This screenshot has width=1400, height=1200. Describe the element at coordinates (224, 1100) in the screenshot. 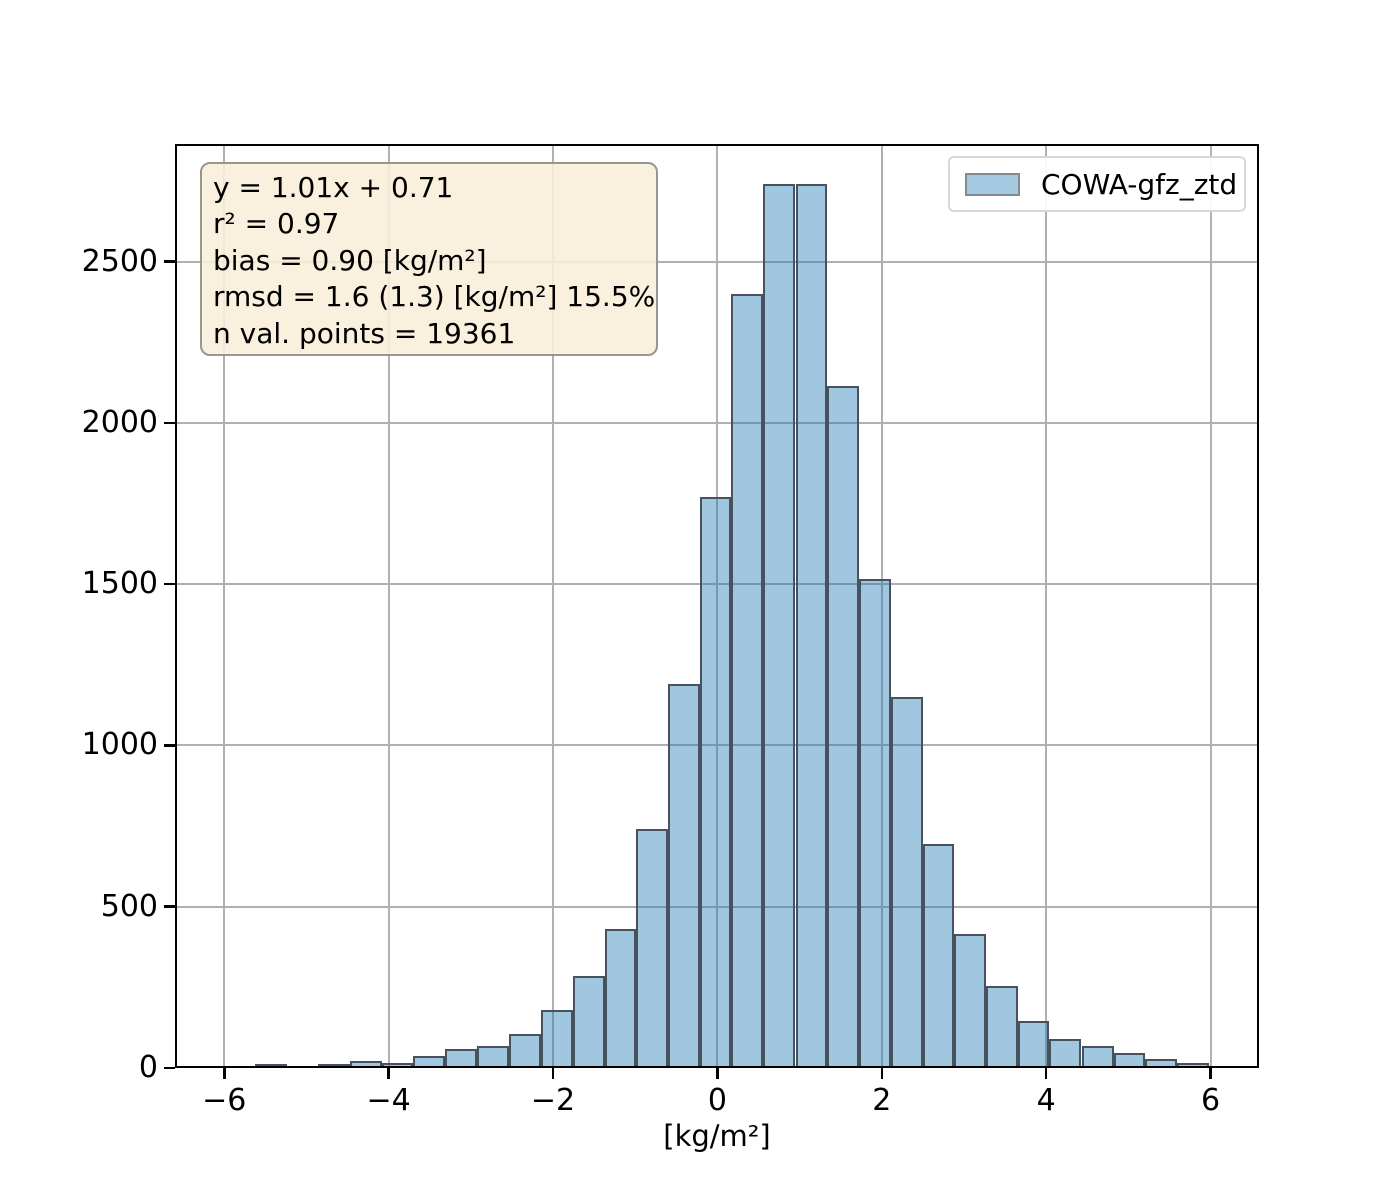

I see `x-tick-label: −6` at that location.